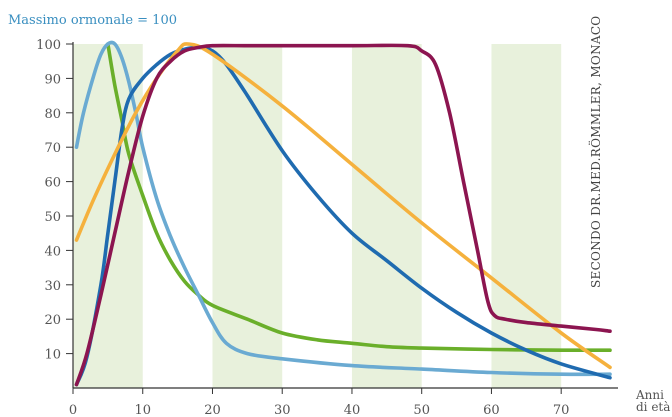 The image size is (672, 417). Describe the element at coordinates (212, 410) in the screenshot. I see `x-tick-label: 20` at that location.